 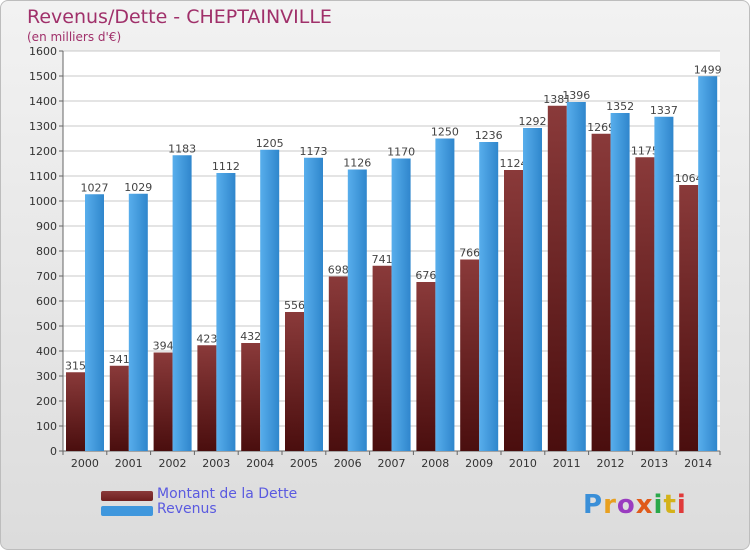 What do you see at coordinates (708, 69) in the screenshot?
I see `bar-label-revenus: 1499` at bounding box center [708, 69].